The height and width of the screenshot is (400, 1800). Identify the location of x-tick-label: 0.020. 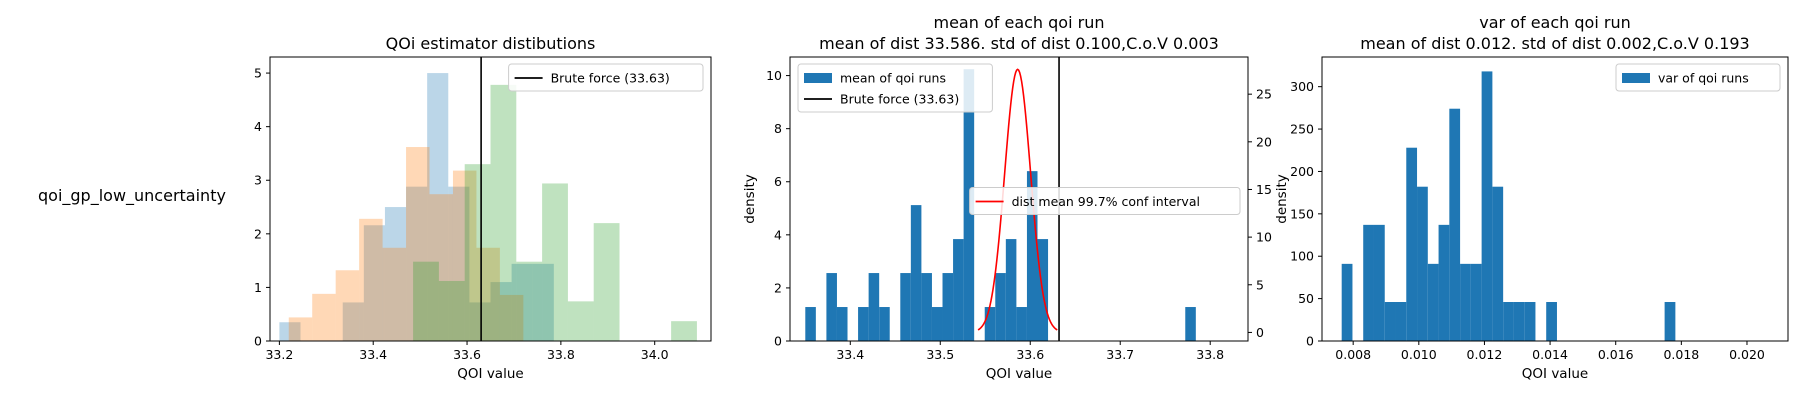
(1747, 354).